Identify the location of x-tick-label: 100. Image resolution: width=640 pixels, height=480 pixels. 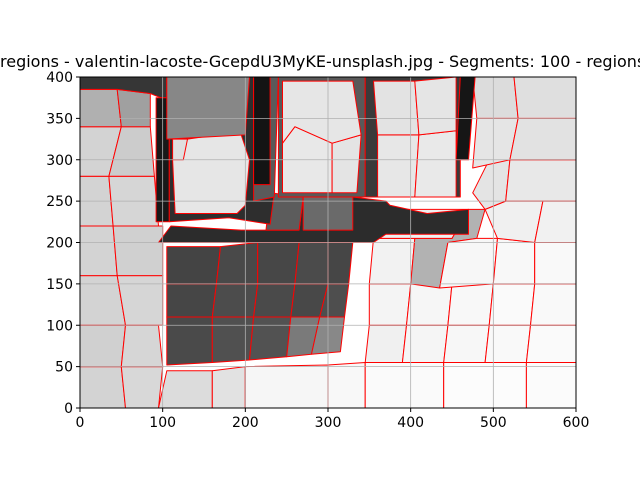
(162, 423).